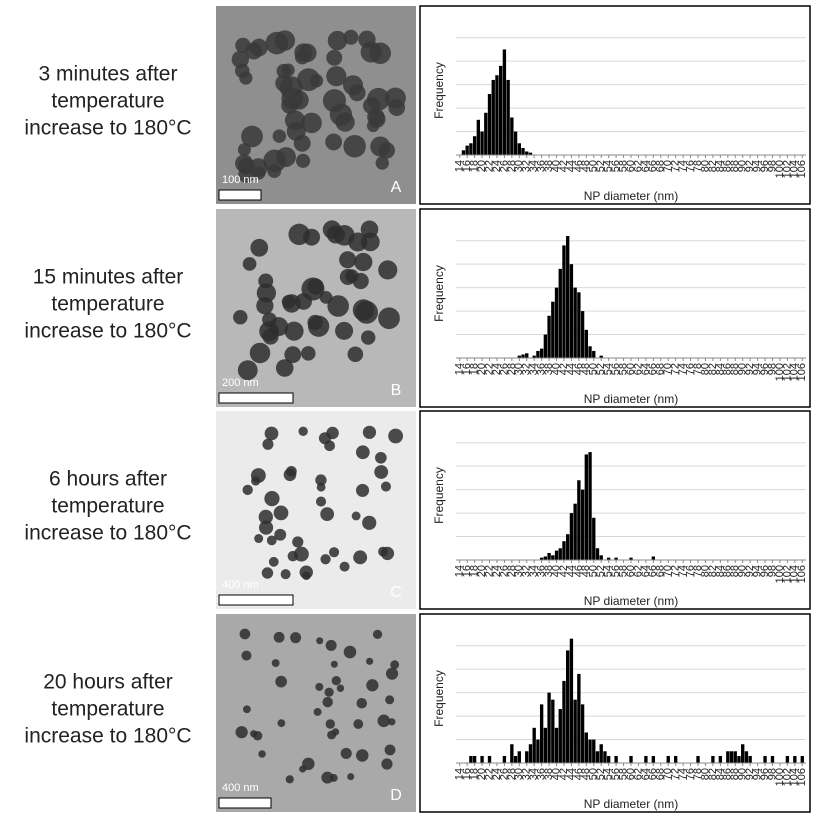  I want to click on x-tick-label: 44, so click(571, 571).